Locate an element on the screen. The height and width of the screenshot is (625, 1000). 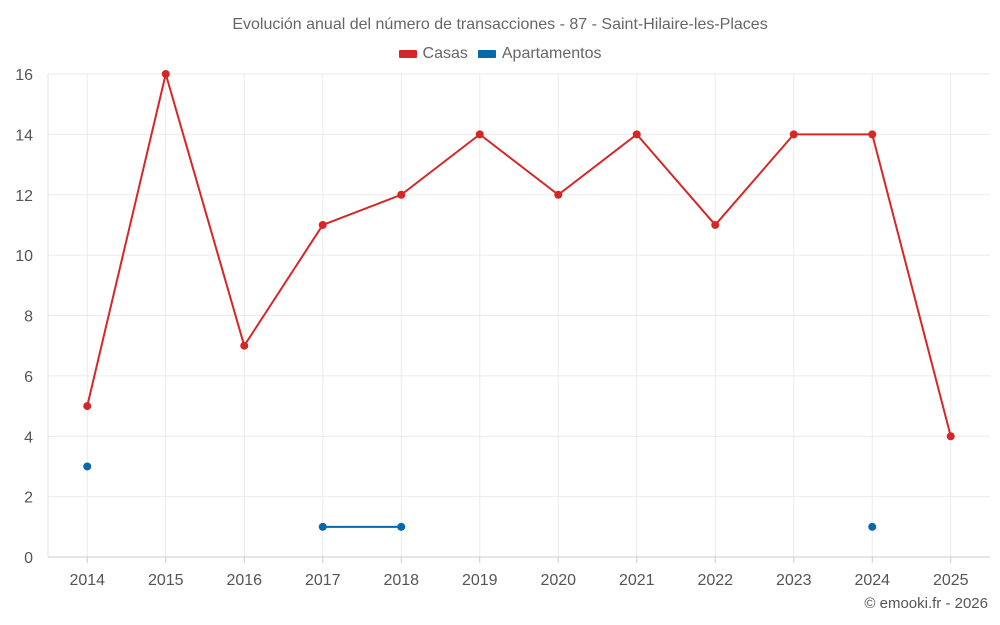
x-tick-label: 2025 is located at coordinates (951, 580).